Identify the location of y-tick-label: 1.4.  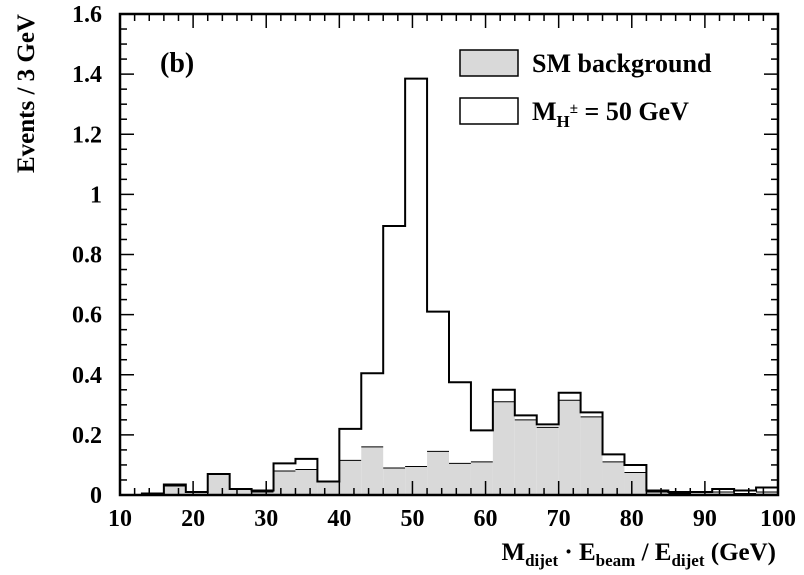
(87, 75).